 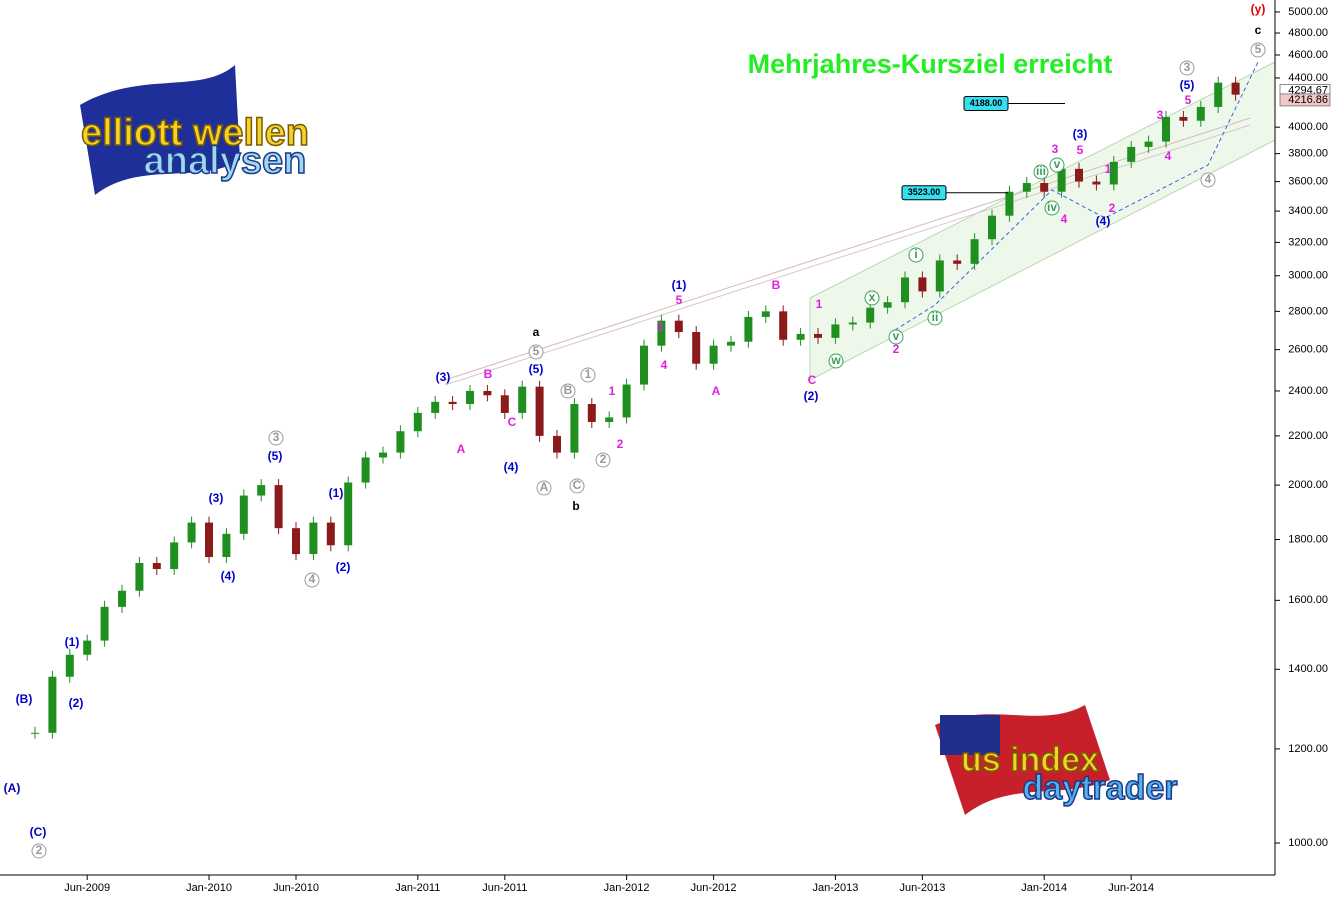 What do you see at coordinates (1308, 211) in the screenshot?
I see `y-tick-label: 3400.00` at bounding box center [1308, 211].